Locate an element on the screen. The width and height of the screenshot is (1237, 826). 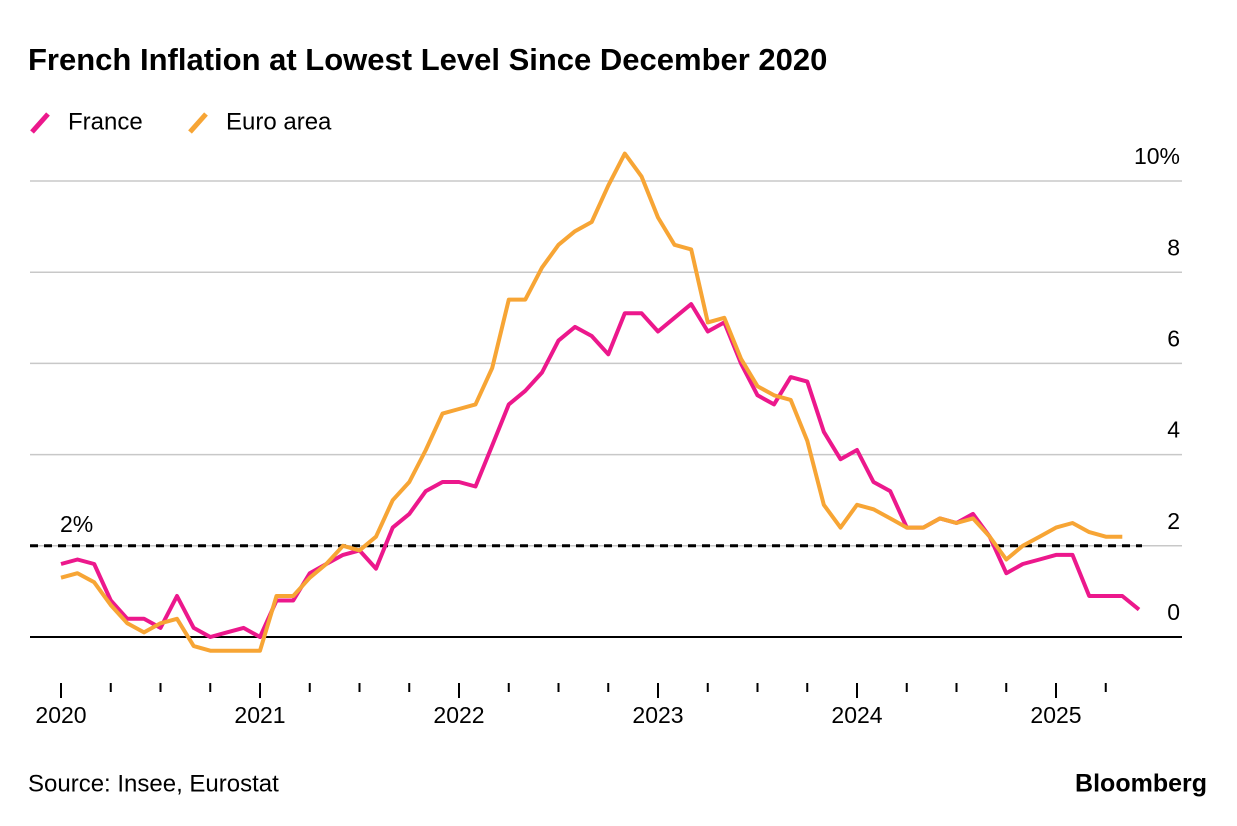
y-tick-label: 4 is located at coordinates (1173, 430).